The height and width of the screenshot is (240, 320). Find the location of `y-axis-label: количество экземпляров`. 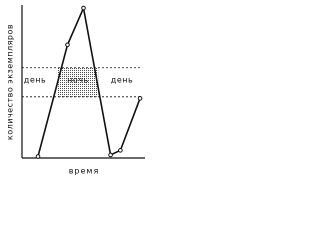

y-axis-label: количество экземпляров is located at coordinates (10, 82).